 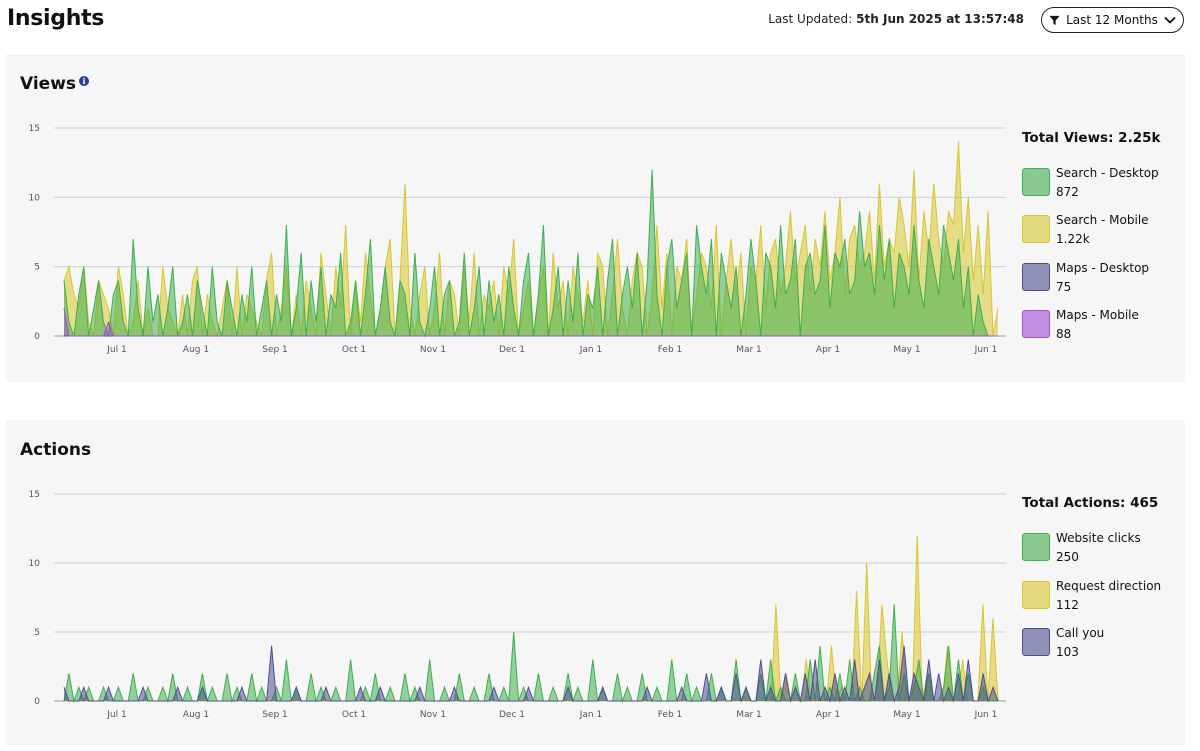 I want to click on legend-value: 872, so click(x=1067, y=192).